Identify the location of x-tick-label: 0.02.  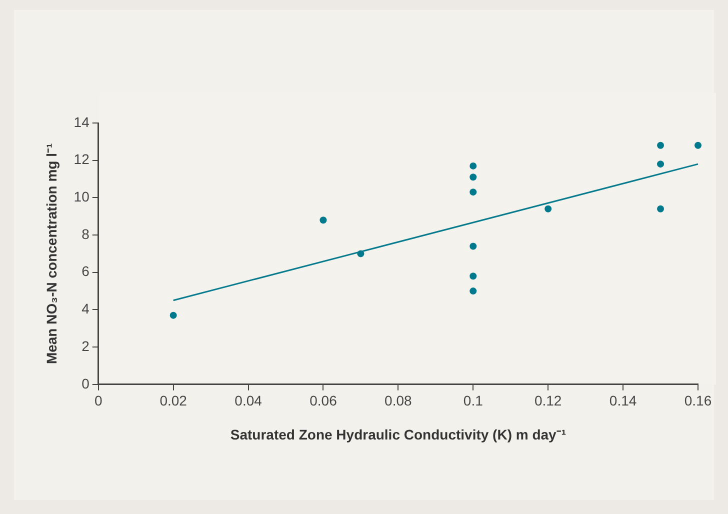
(174, 400).